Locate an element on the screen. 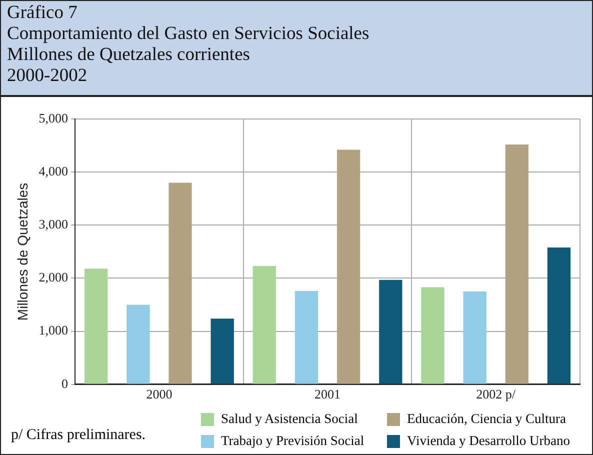 Image resolution: width=593 pixels, height=455 pixels. y-tick-label: 2,000 is located at coordinates (53, 277).